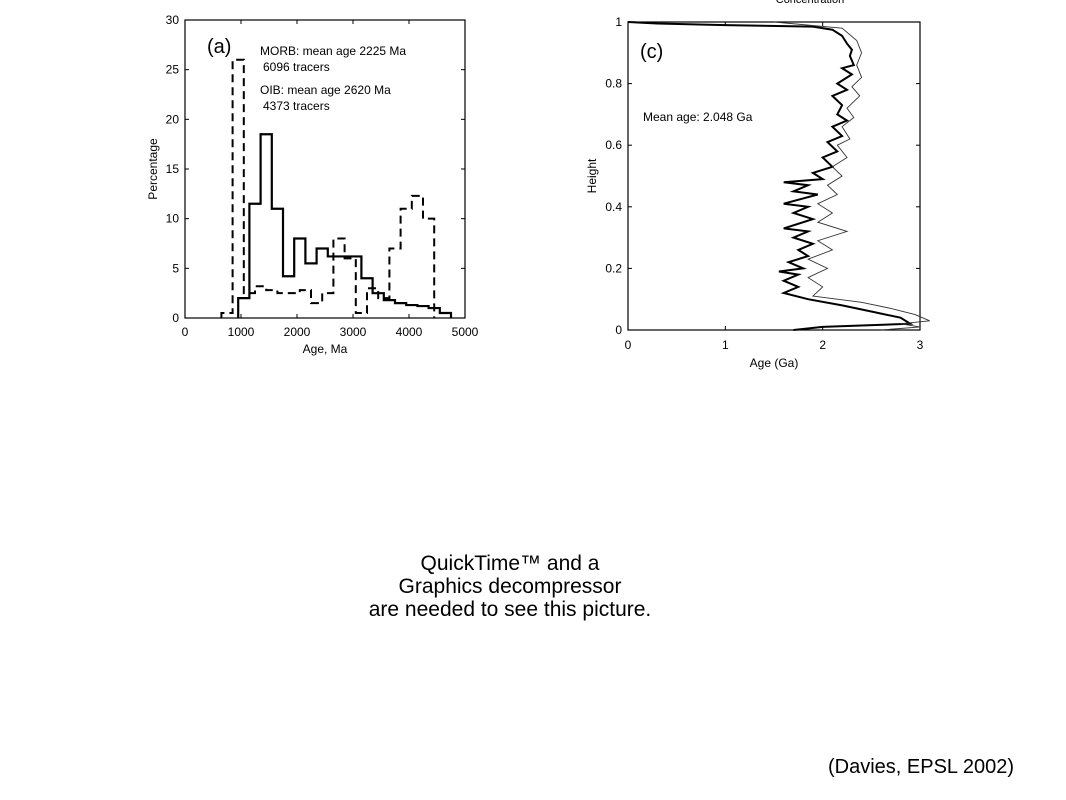 This screenshot has width=1066, height=800. What do you see at coordinates (920, 345) in the screenshot?
I see `x-tick-label-c: 3` at bounding box center [920, 345].